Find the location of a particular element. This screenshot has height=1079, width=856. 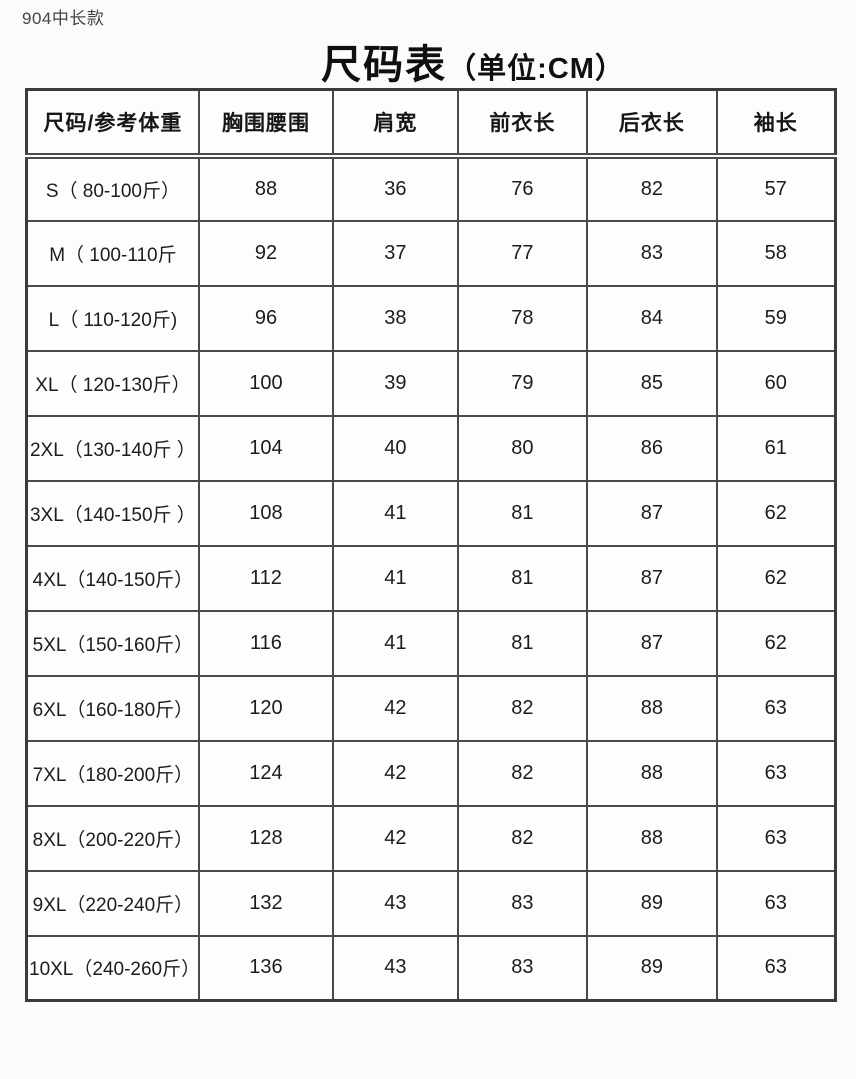

measurement-cell: 108 is located at coordinates (266, 513).